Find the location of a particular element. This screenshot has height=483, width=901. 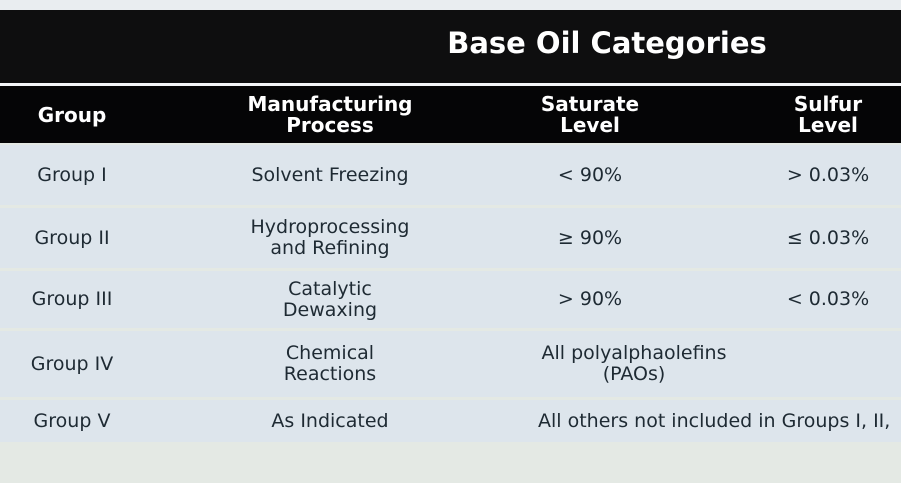

cell: Group III is located at coordinates (72, 299).